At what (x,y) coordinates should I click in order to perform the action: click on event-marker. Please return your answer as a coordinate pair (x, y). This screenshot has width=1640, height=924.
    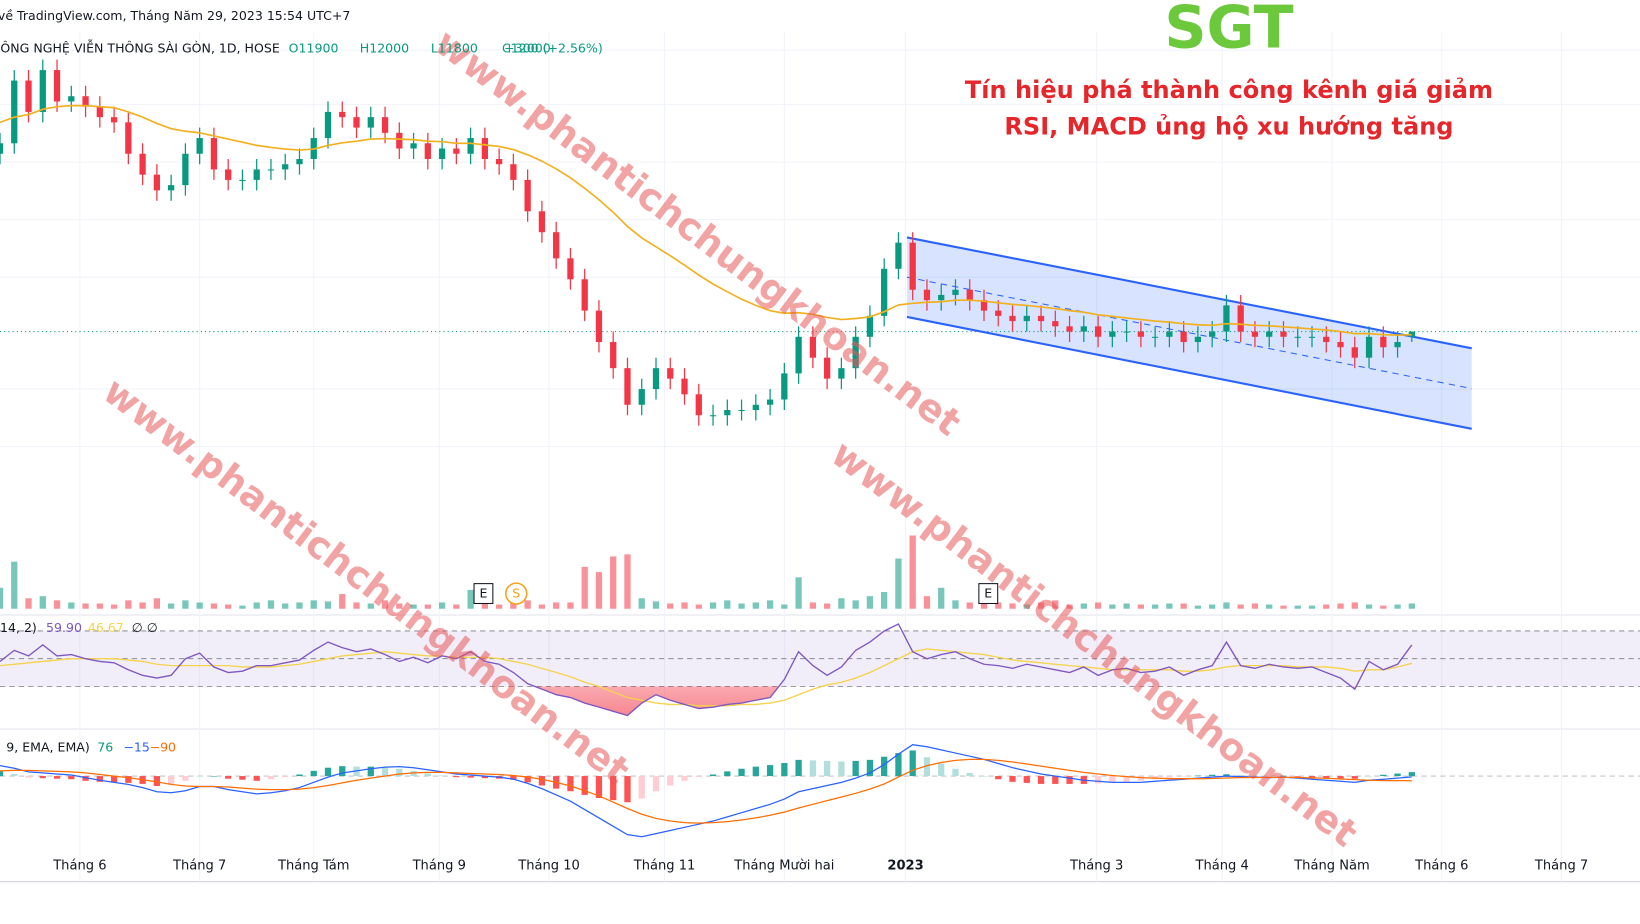
    Looking at the image, I should click on (516, 593).